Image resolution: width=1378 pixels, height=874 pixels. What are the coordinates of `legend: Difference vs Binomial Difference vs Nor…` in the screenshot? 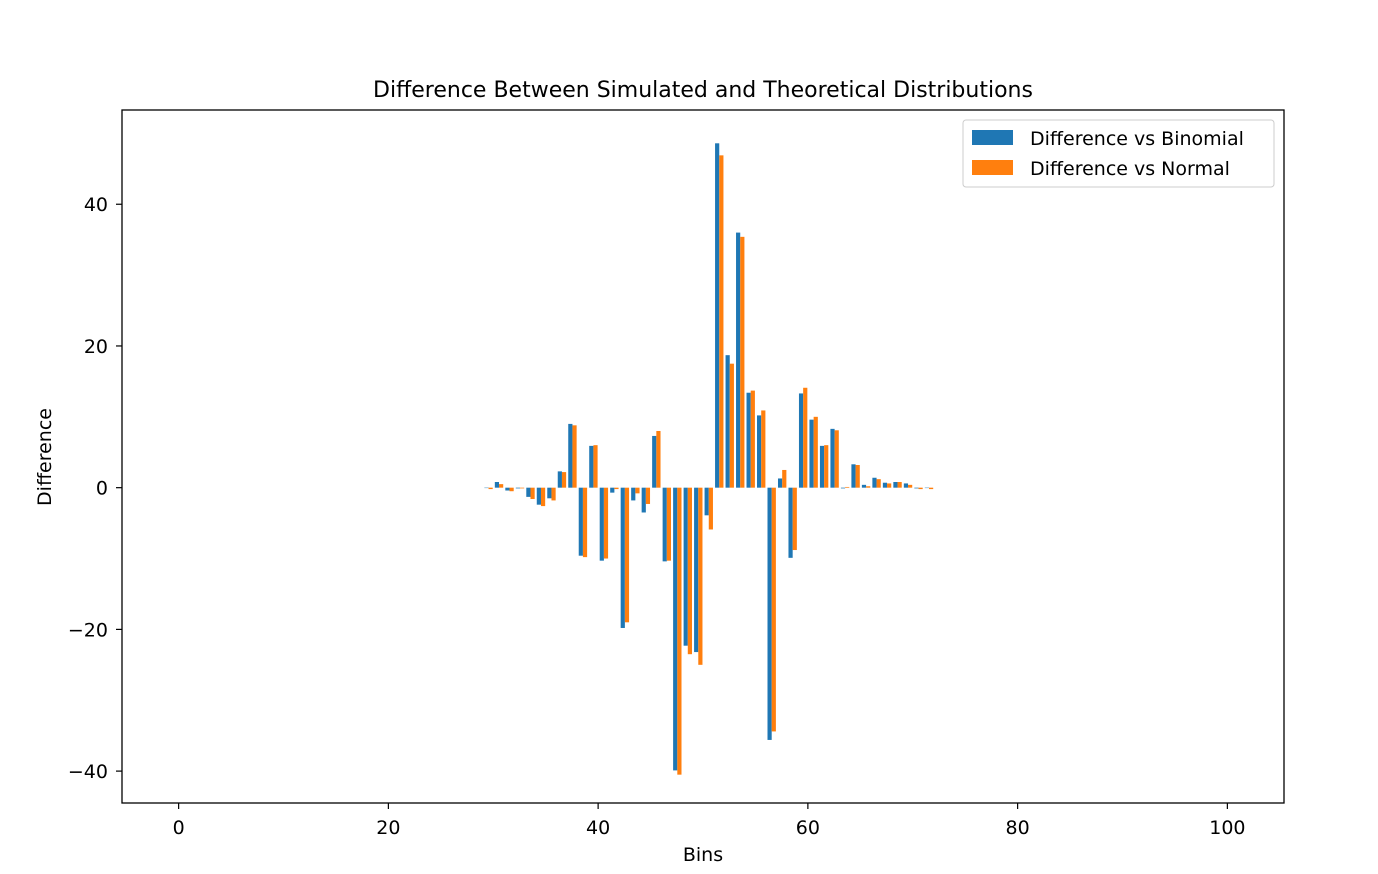 It's located at (1118, 153).